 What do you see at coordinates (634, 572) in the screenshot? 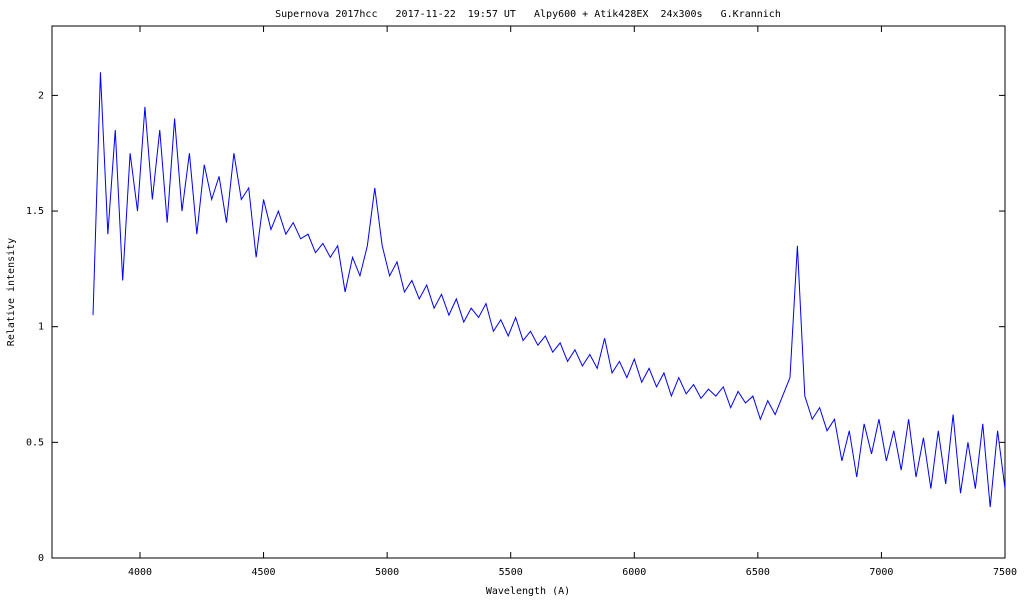
I see `x-tick-label: 6000` at bounding box center [634, 572].